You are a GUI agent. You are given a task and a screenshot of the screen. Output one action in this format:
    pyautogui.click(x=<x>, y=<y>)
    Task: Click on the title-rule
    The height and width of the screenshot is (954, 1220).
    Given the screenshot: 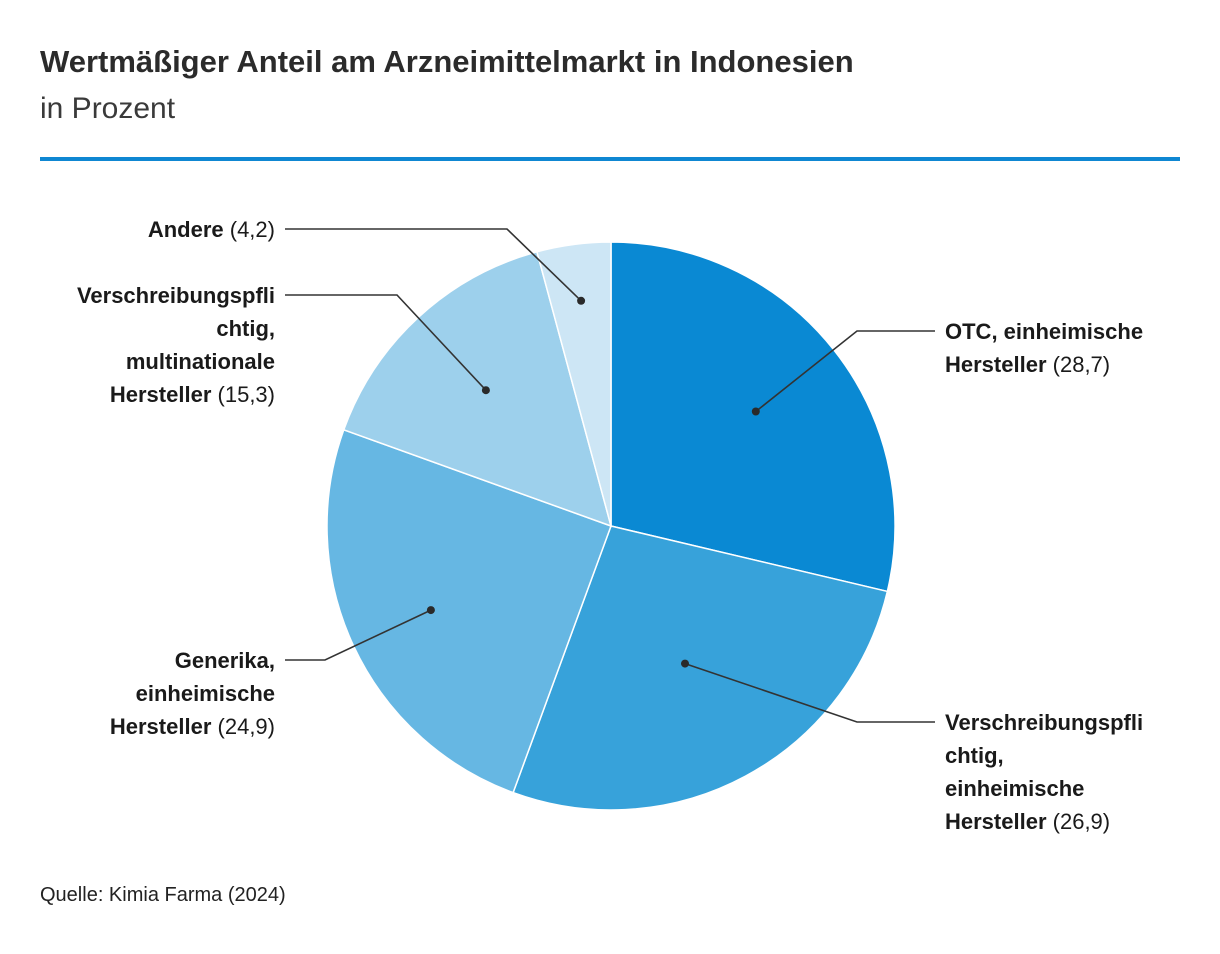 What is the action you would take?
    pyautogui.click(x=610, y=159)
    